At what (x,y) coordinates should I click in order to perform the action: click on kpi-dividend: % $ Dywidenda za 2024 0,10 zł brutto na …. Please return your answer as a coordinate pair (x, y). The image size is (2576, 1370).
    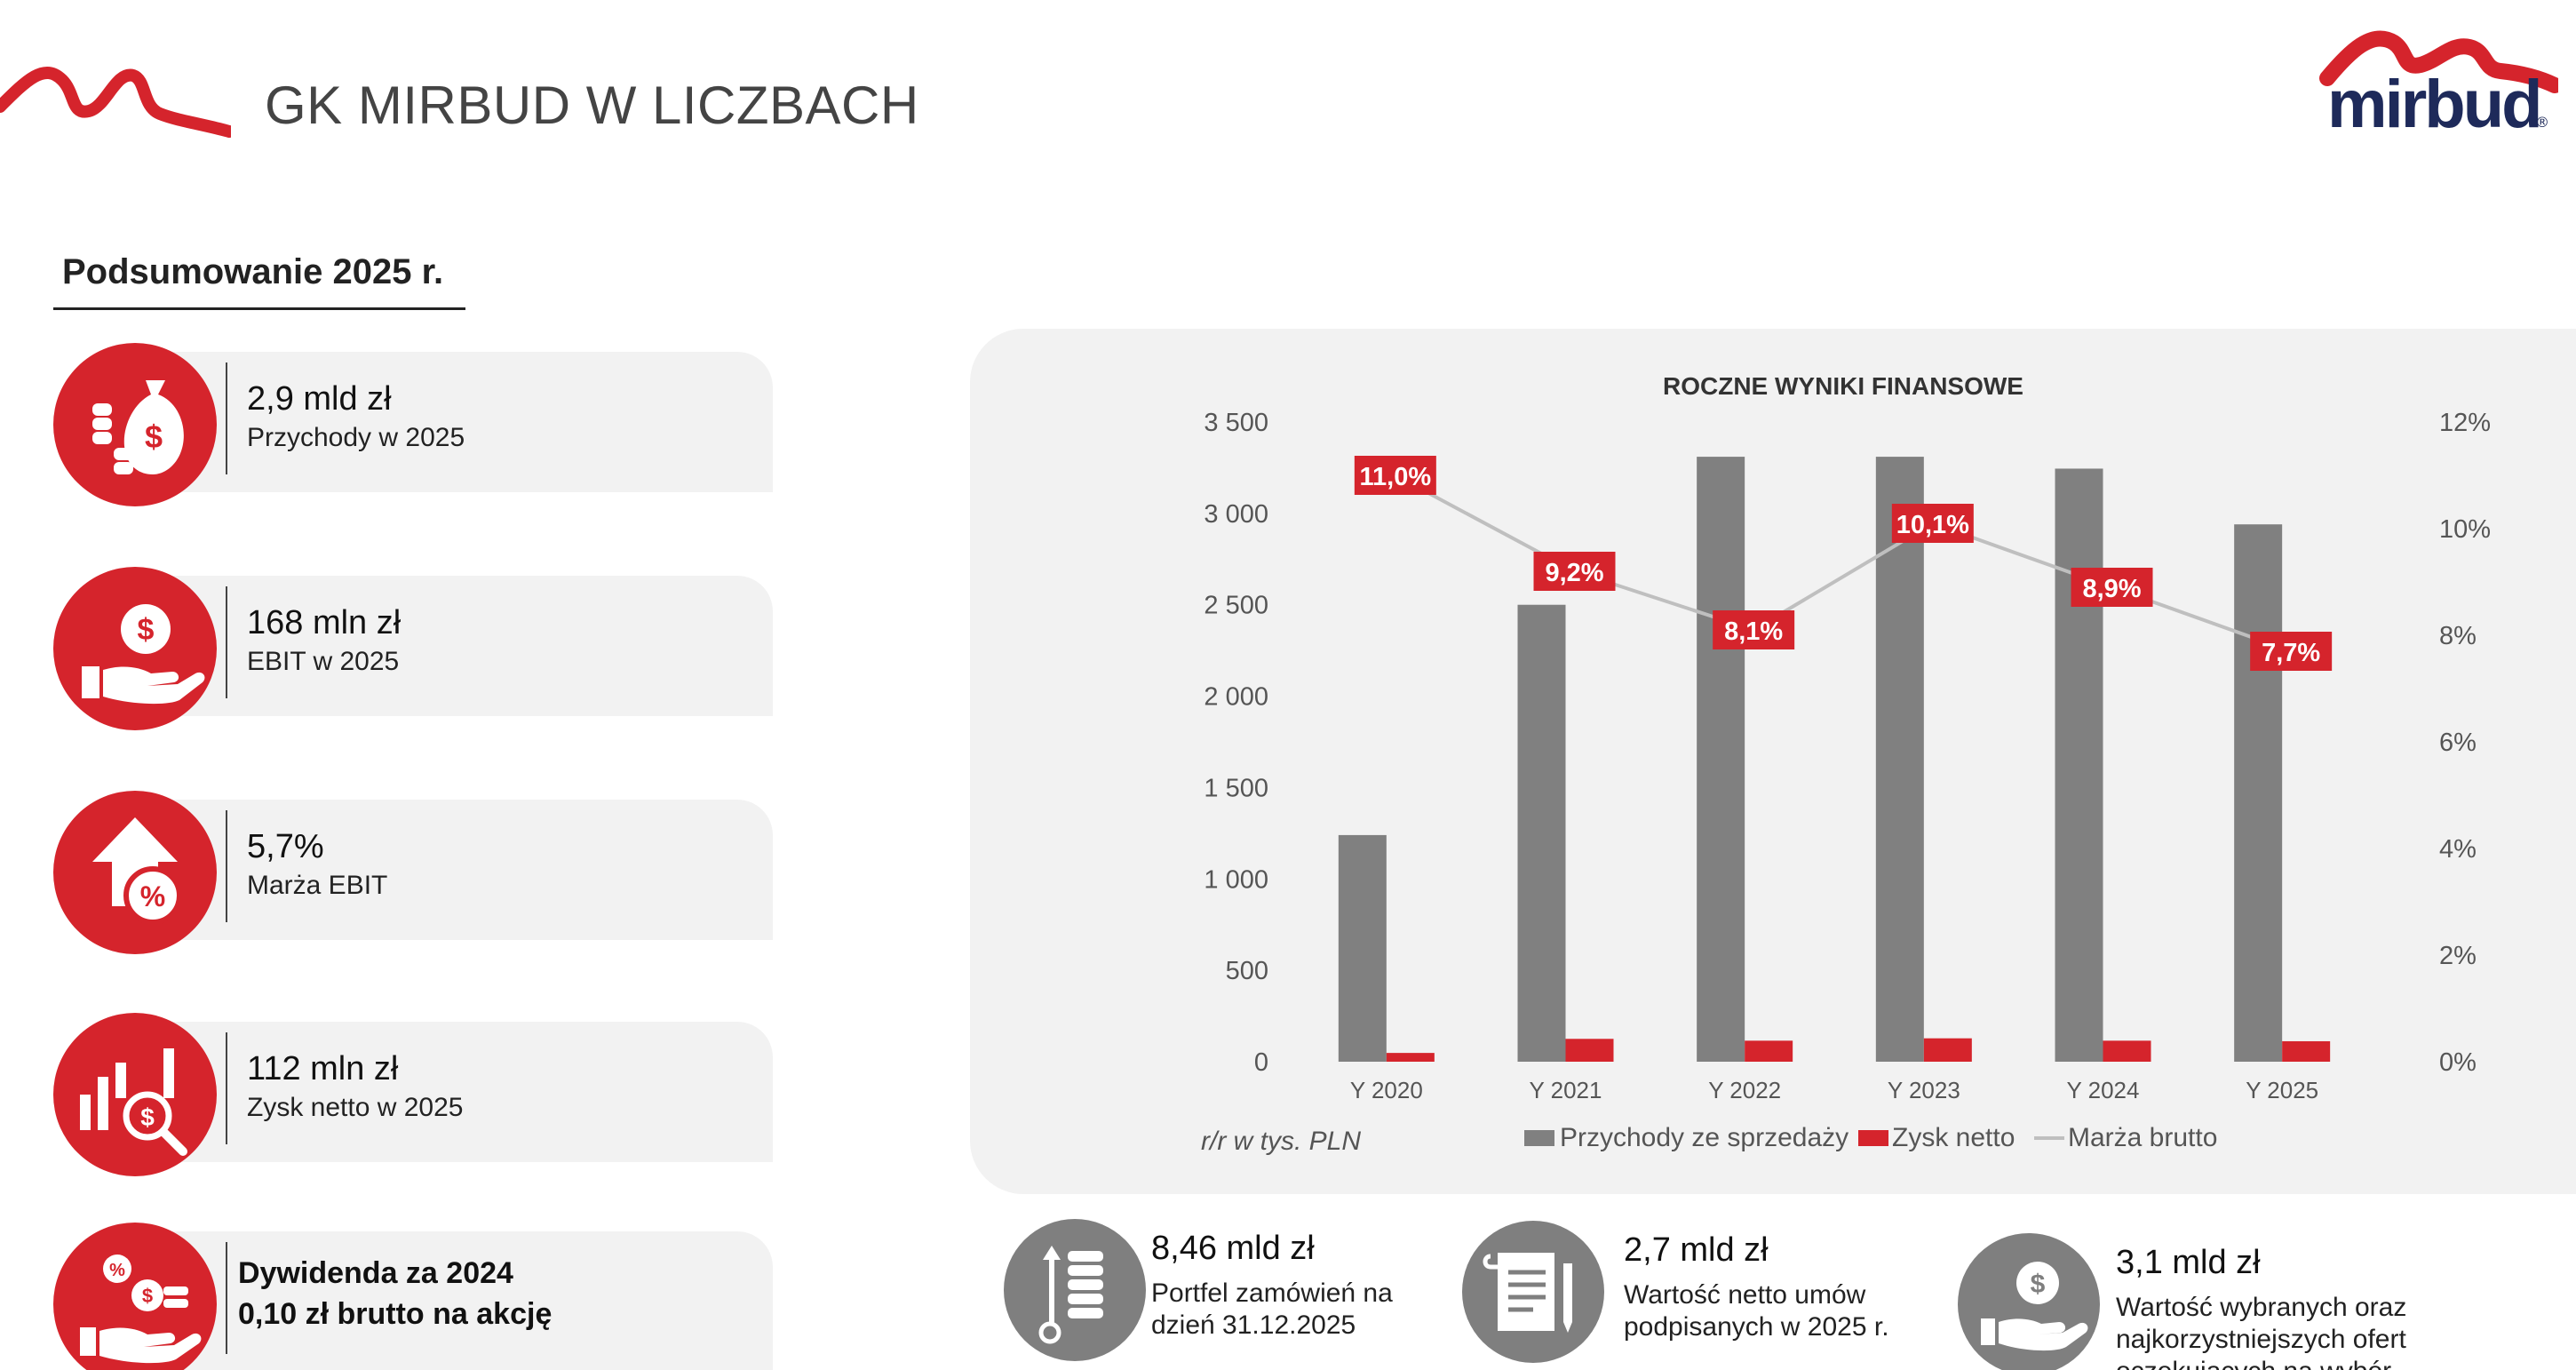
    Looking at the image, I should click on (391, 1296).